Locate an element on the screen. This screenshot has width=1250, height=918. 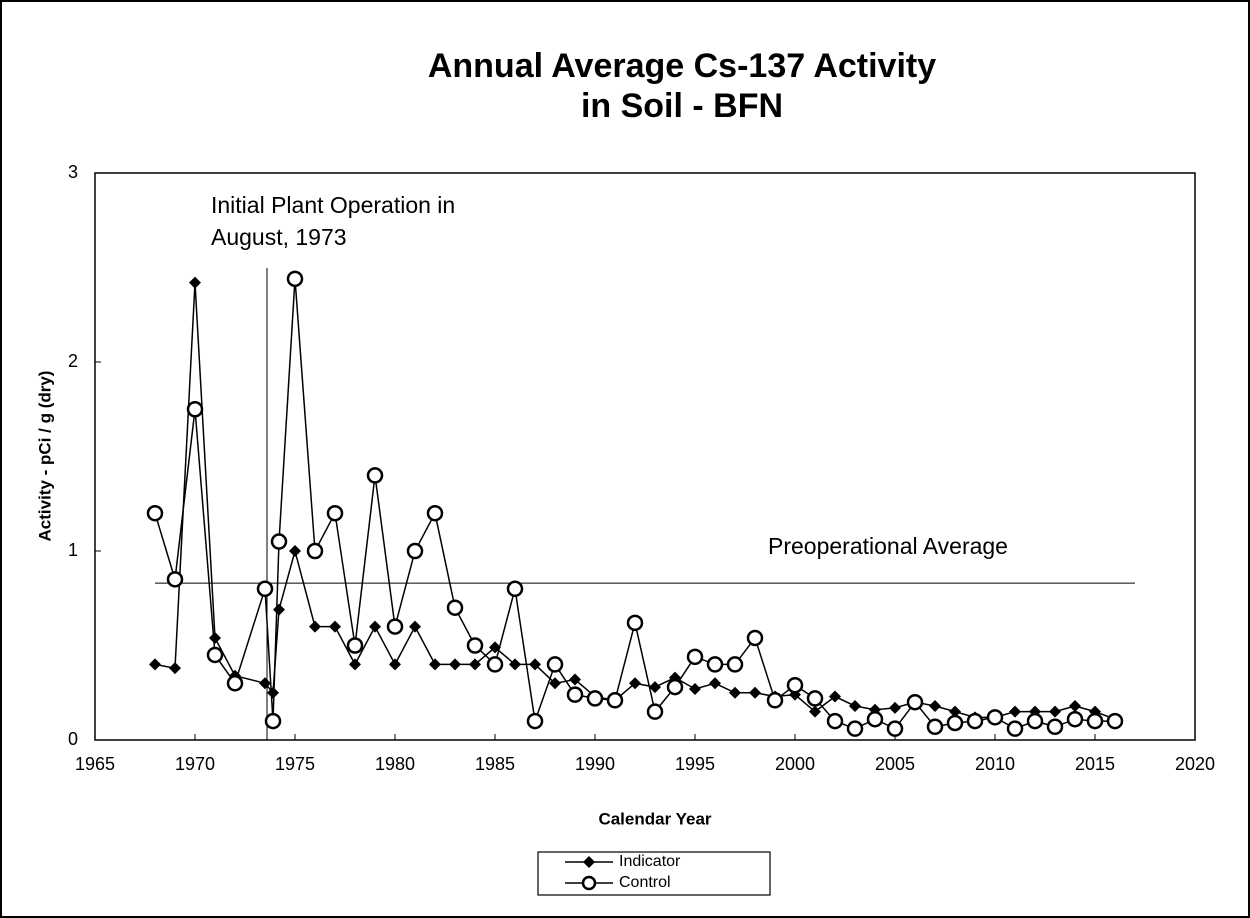
legend is located at coordinates (654, 873).